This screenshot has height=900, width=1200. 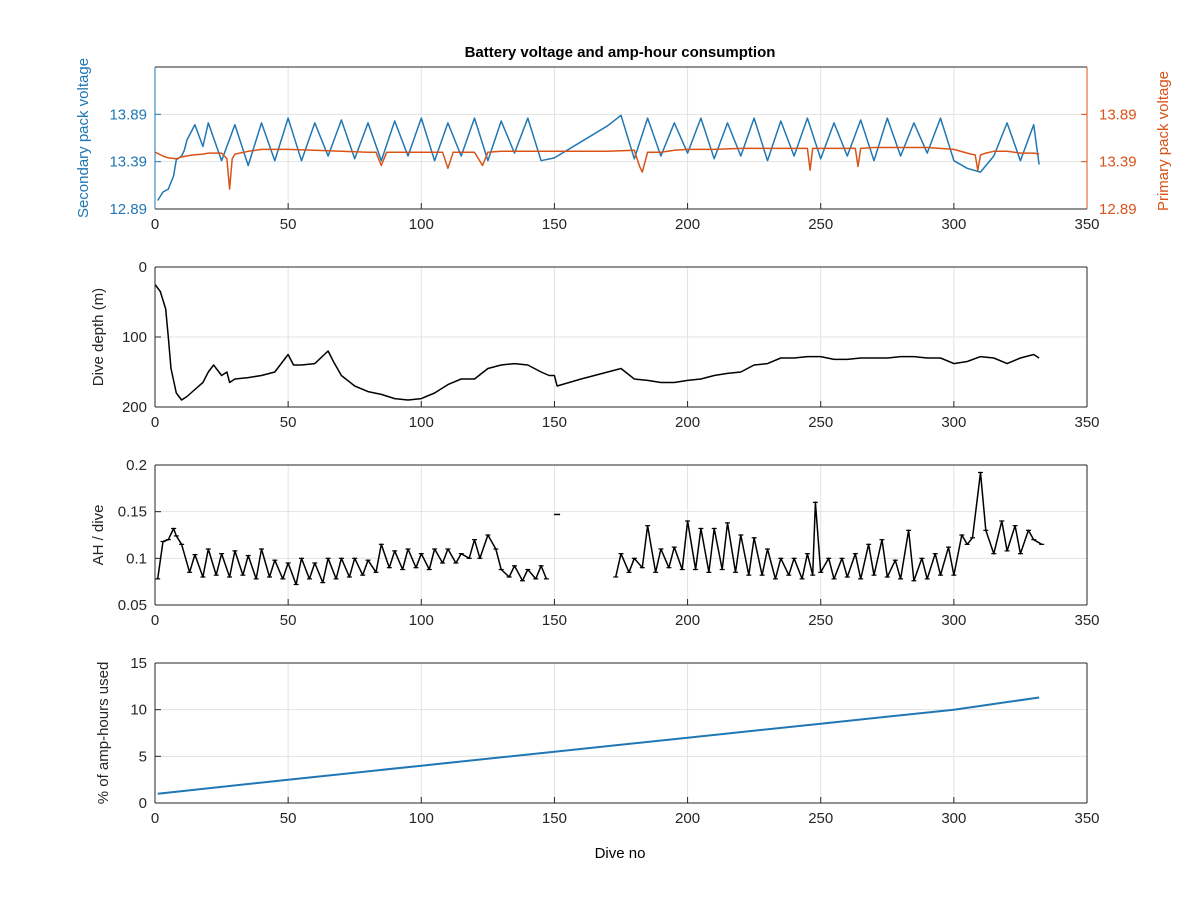 What do you see at coordinates (98, 535) in the screenshot?
I see `y-axis-label: AH / dive` at bounding box center [98, 535].